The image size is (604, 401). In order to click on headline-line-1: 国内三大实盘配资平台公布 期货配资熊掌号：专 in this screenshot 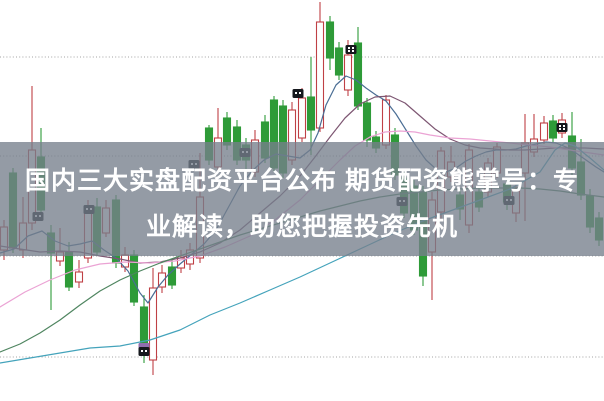, I will do `click(302, 181)`.